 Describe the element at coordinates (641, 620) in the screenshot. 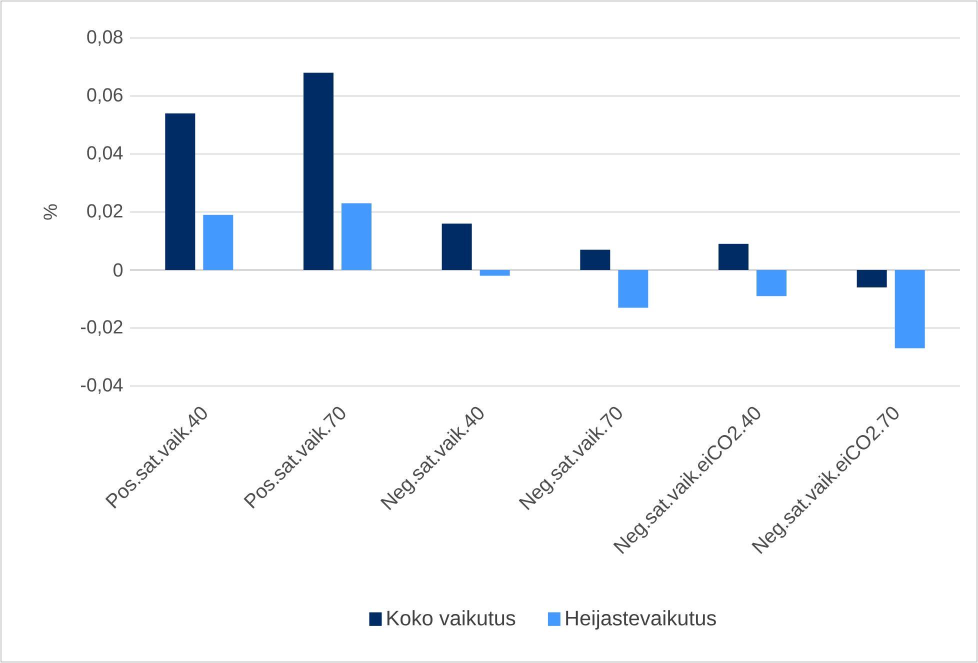

I see `legend-label: Heijastevaikutus` at that location.